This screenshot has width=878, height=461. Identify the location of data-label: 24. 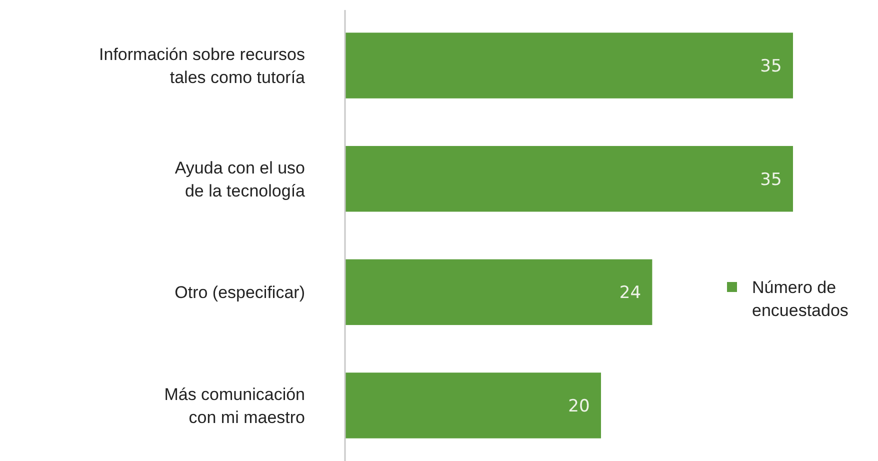
(630, 293).